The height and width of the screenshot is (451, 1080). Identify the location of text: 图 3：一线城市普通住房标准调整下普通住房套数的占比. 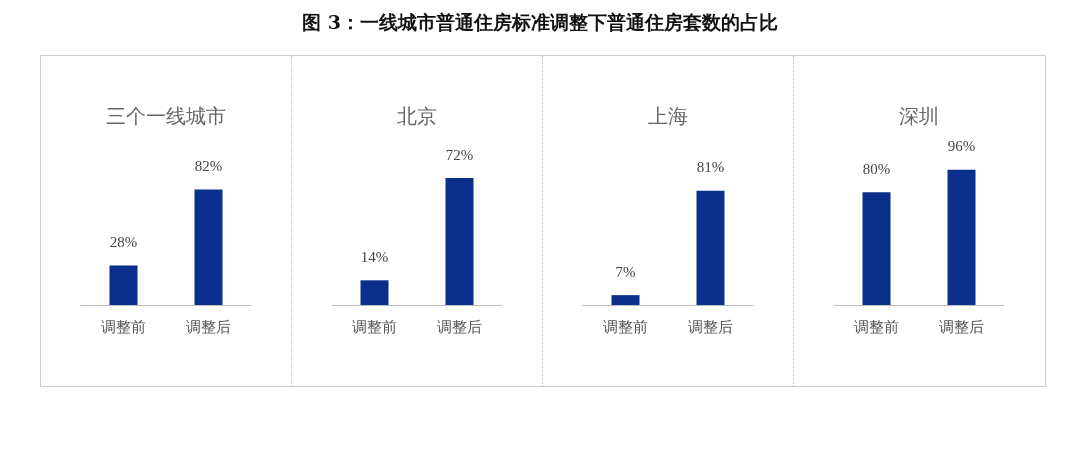
(540, 22).